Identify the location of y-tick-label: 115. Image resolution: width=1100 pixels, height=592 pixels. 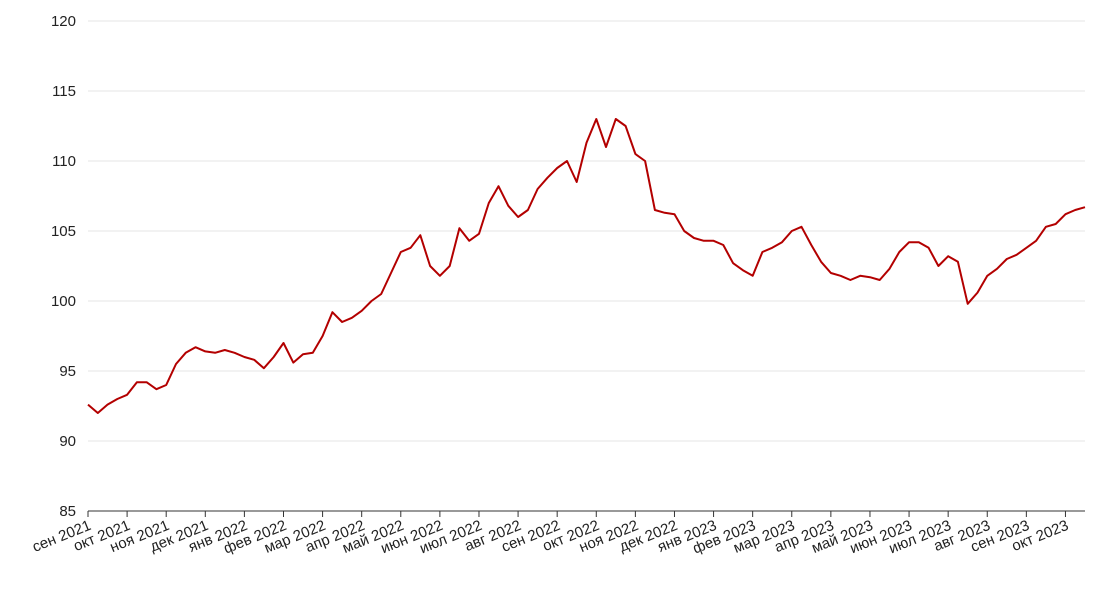
(64, 91).